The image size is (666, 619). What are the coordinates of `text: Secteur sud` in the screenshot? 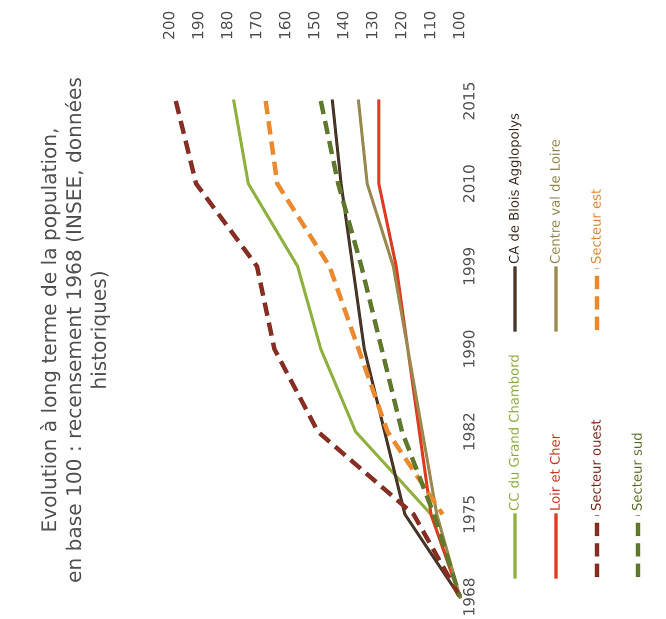 It's located at (637, 472).